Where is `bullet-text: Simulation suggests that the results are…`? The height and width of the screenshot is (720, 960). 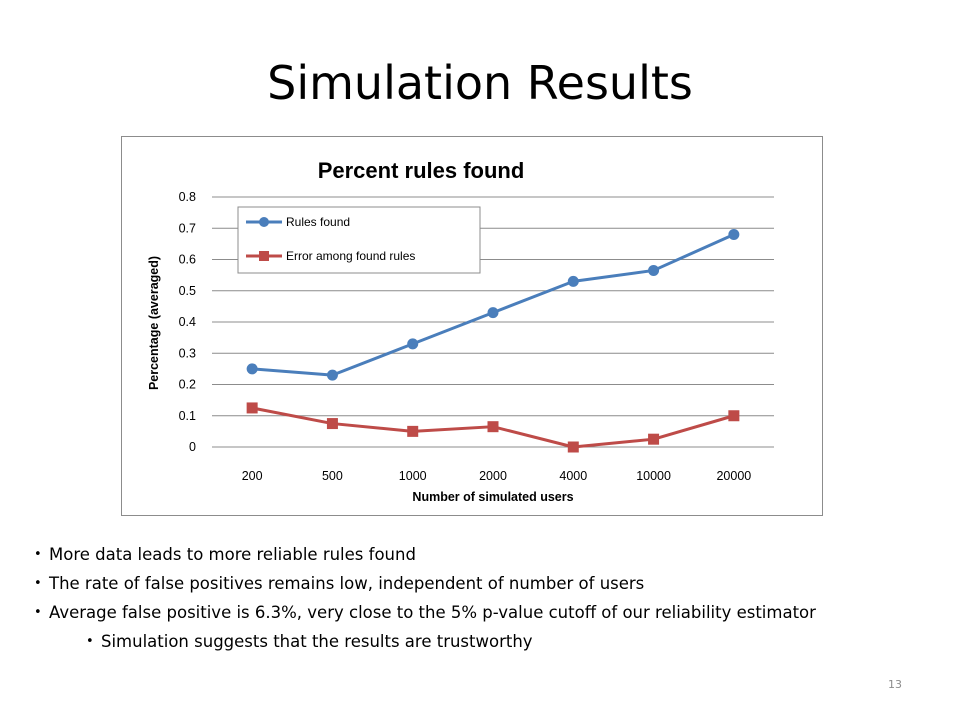 bullet-text: Simulation suggests that the results are… is located at coordinates (317, 641).